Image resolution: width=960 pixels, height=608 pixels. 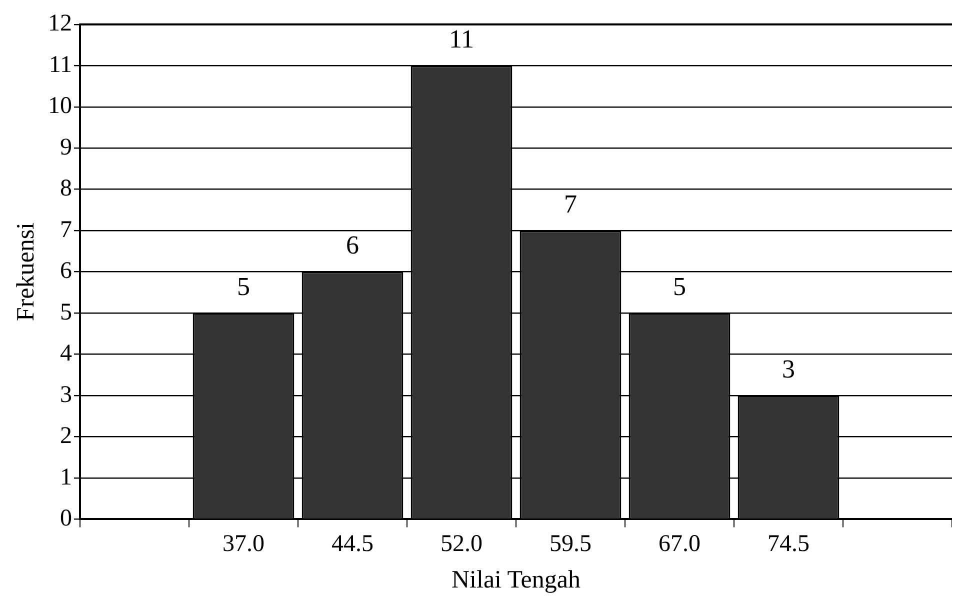 I want to click on data-label: 11, so click(x=461, y=39).